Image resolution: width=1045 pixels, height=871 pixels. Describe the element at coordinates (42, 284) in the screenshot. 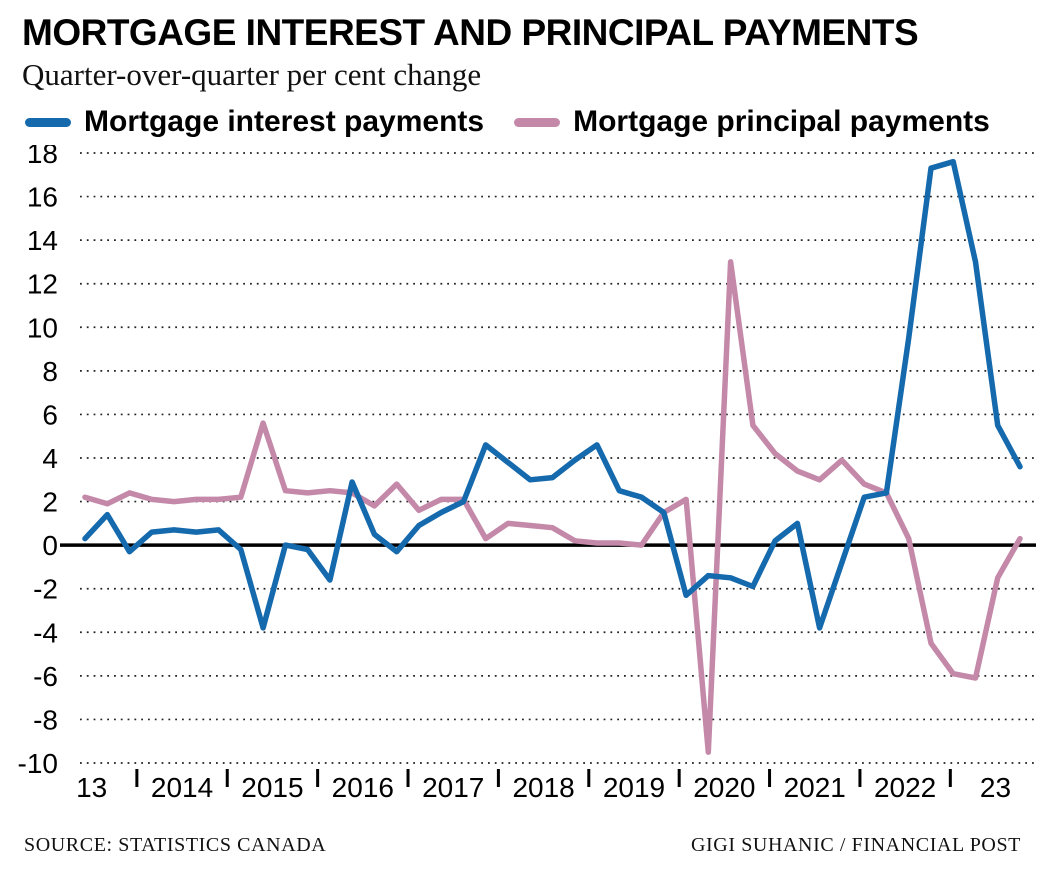

I see `y-axis-label: 12` at that location.